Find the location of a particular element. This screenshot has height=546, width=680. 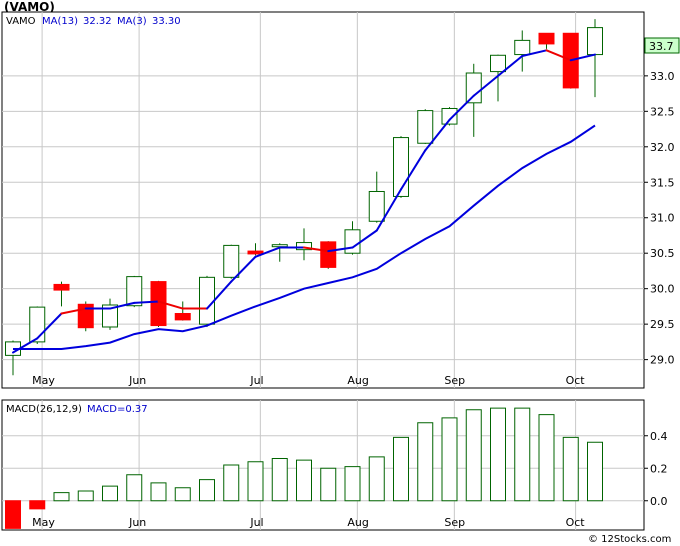

macd-x-ticks: May Jun Jul Aug Sep Oct is located at coordinates (308, 522).